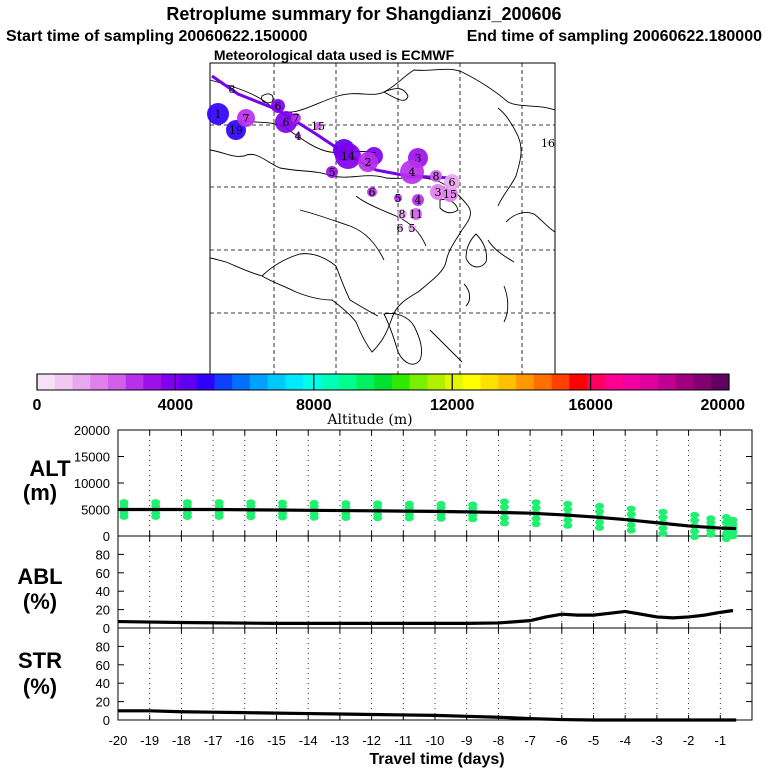 The height and width of the screenshot is (768, 768). Describe the element at coordinates (50, 468) in the screenshot. I see `alt-panel-ylabel: ALT` at that location.